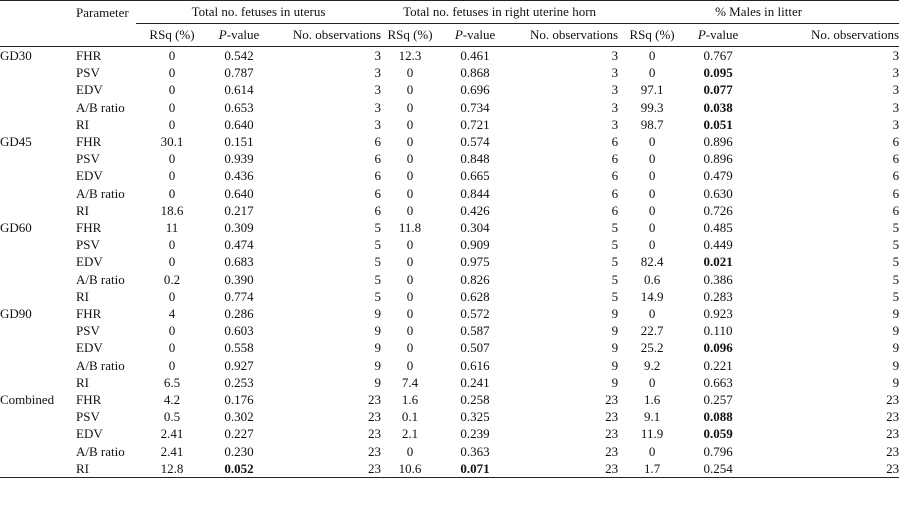 The height and width of the screenshot is (518, 899). What do you see at coordinates (475, 400) in the screenshot?
I see `cell-pvalue: 0.258` at bounding box center [475, 400].